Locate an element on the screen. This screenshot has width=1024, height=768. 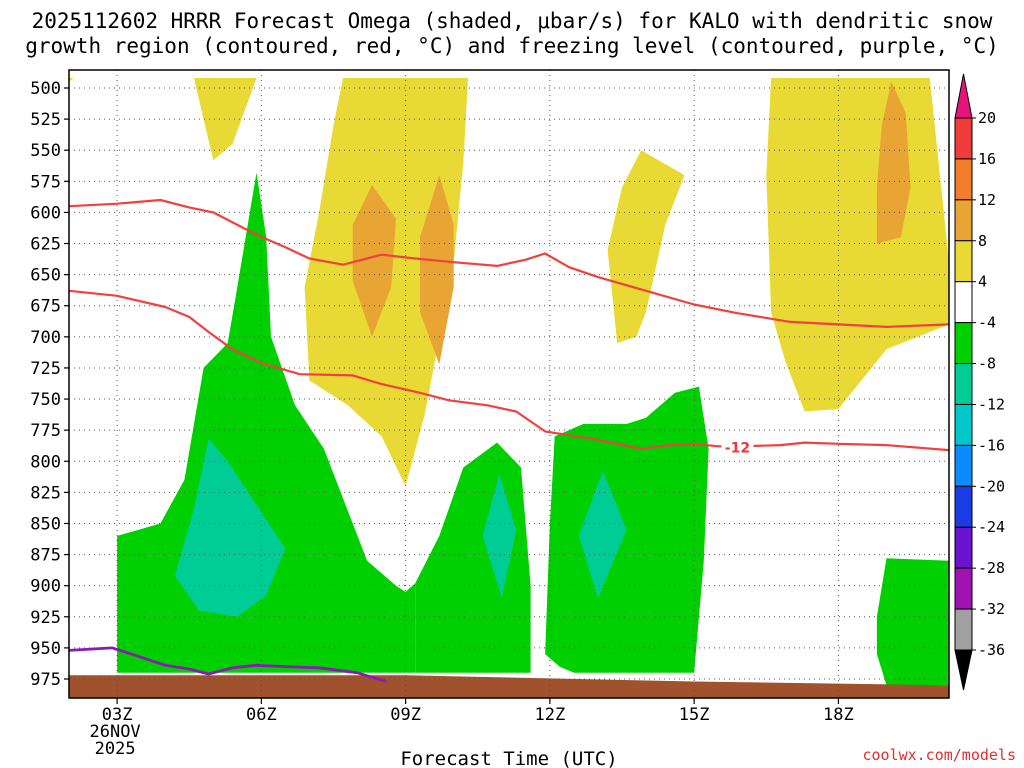
x-tick-label: 15Z is located at coordinates (694, 715).